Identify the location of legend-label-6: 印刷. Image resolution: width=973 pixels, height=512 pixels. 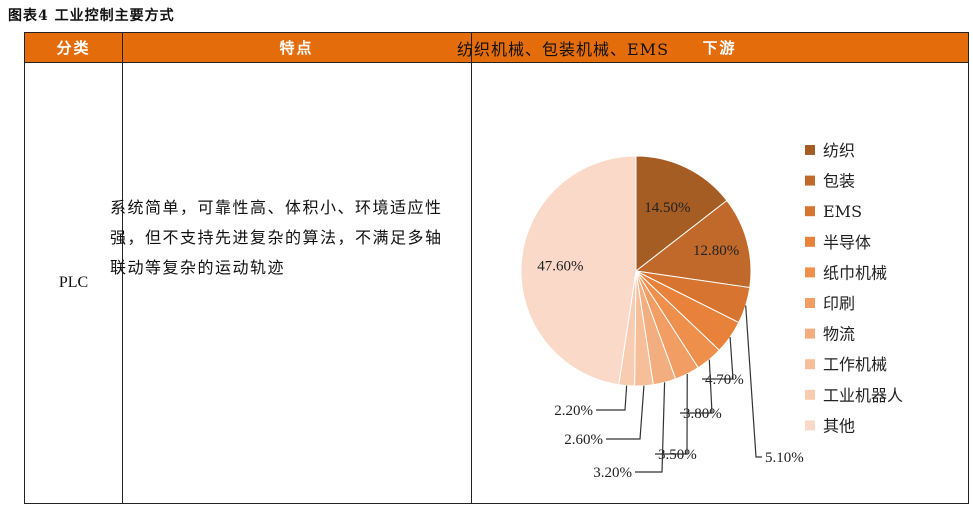
(839, 303).